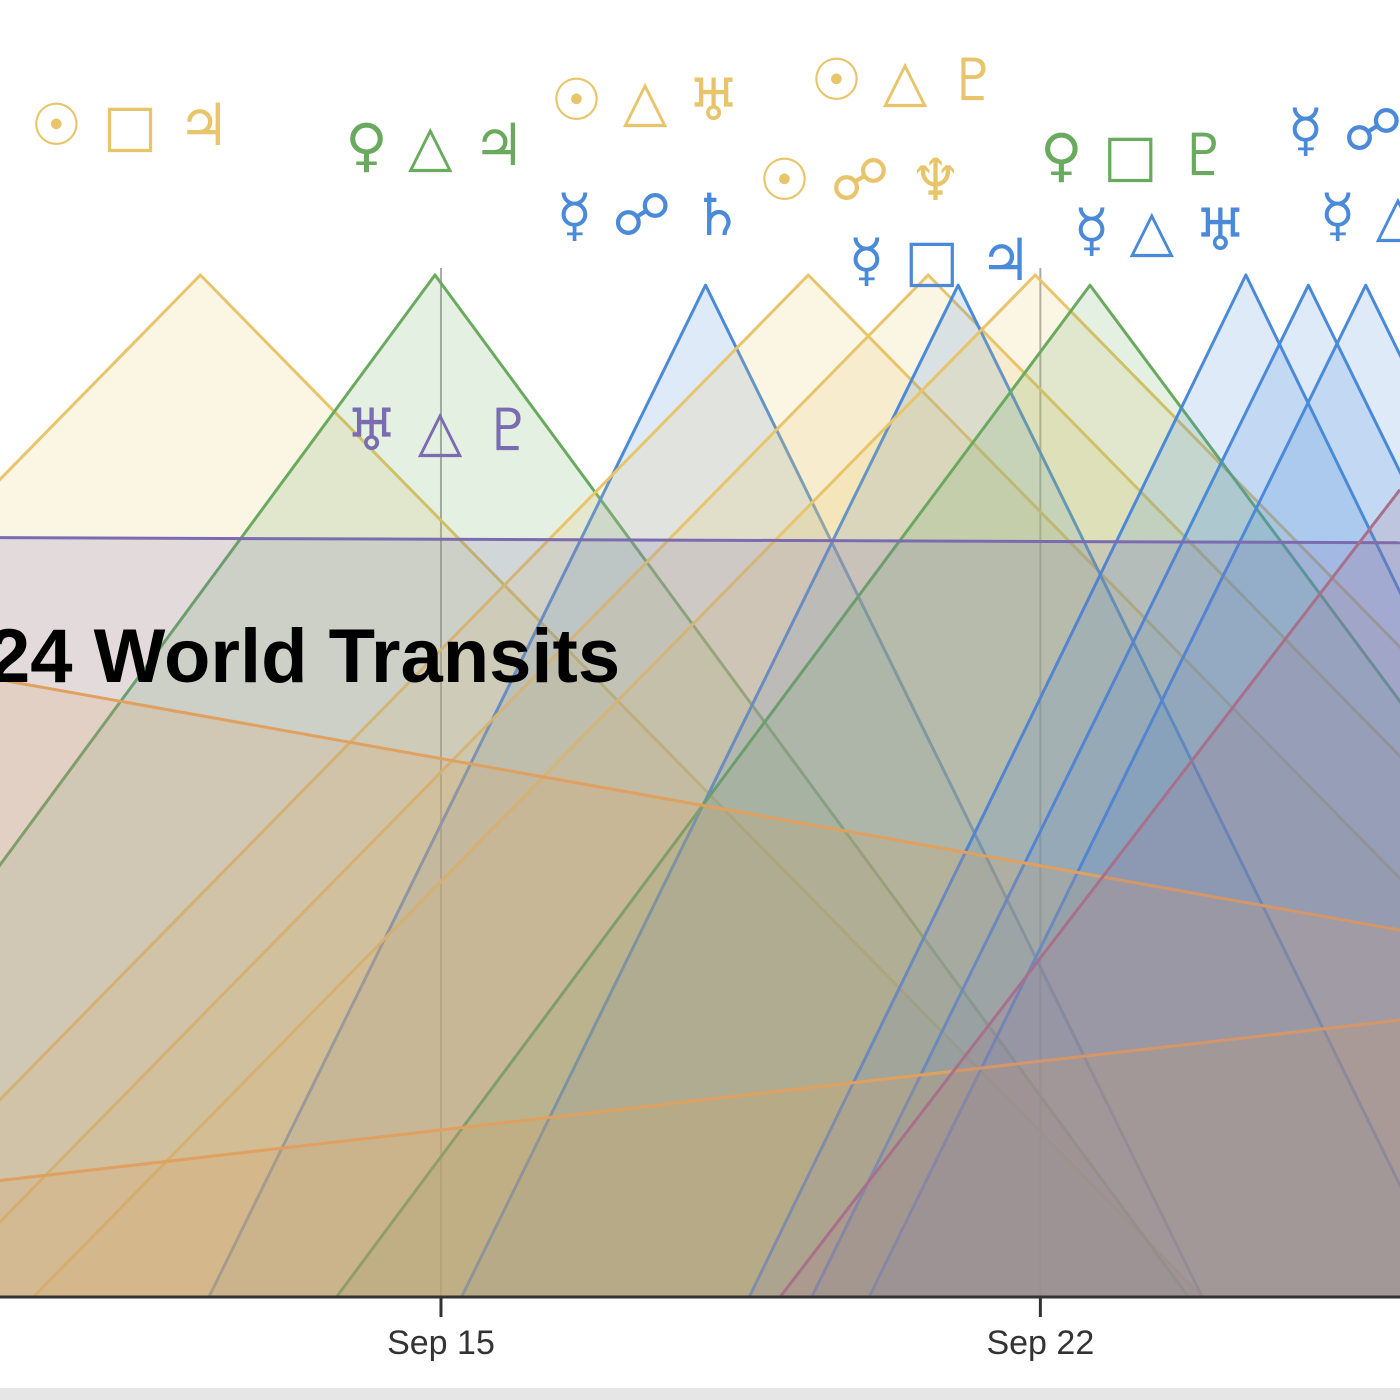  Describe the element at coordinates (859, 180) in the screenshot. I see `aspect-label: ☉ ☍ ♆` at that location.